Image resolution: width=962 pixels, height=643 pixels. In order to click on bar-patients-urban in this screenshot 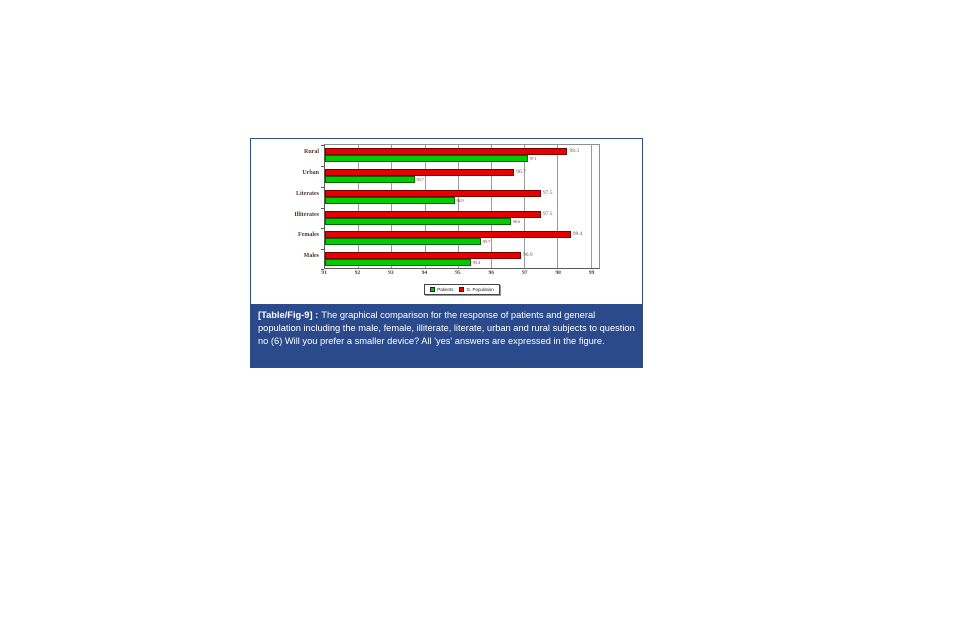, I will do `click(370, 179)`.